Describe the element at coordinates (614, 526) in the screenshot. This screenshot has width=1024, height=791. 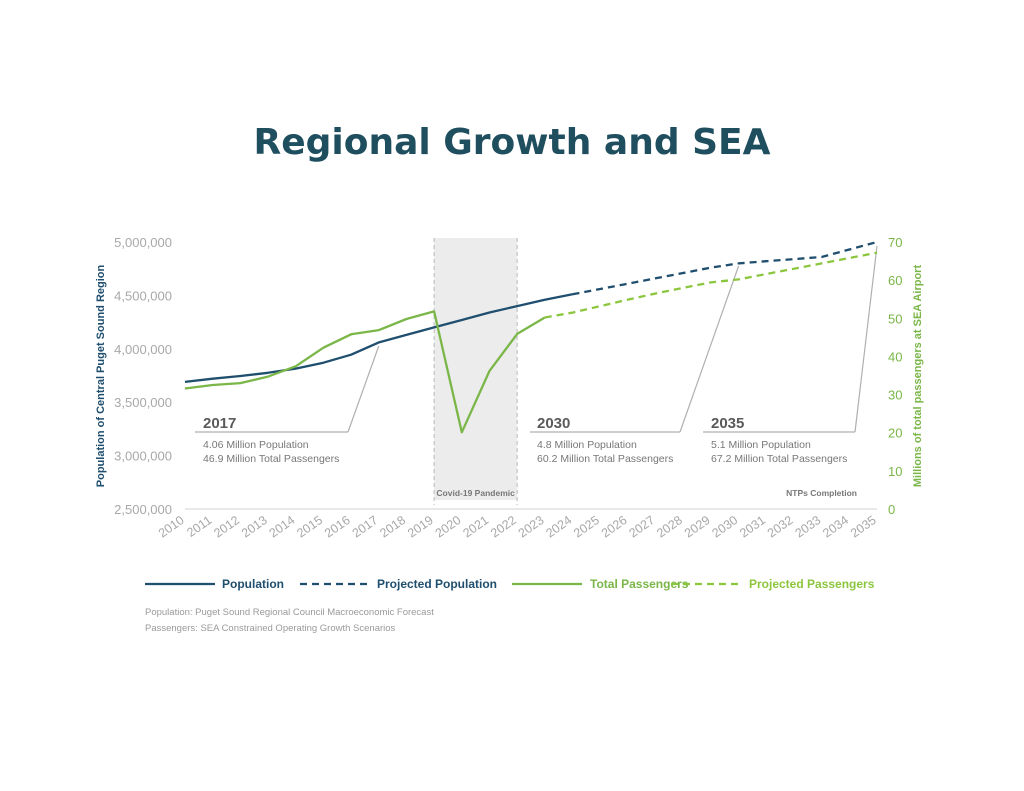
I see `x-tick-label: 2026` at that location.